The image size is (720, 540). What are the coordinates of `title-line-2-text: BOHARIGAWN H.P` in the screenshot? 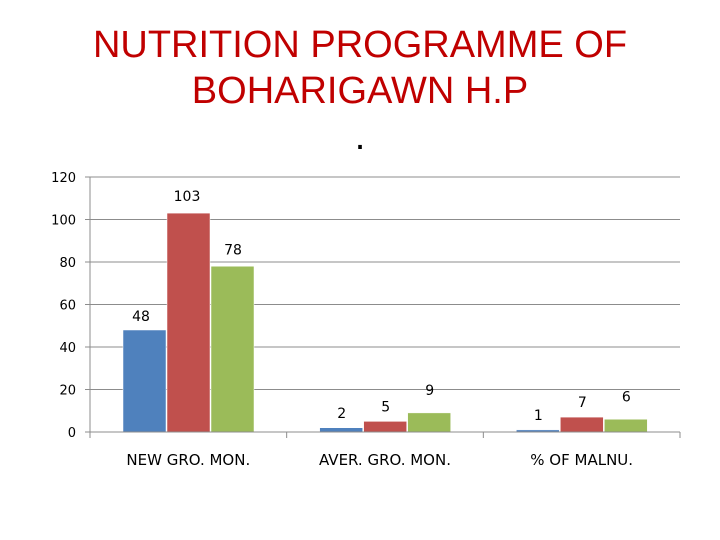 It's located at (360, 91).